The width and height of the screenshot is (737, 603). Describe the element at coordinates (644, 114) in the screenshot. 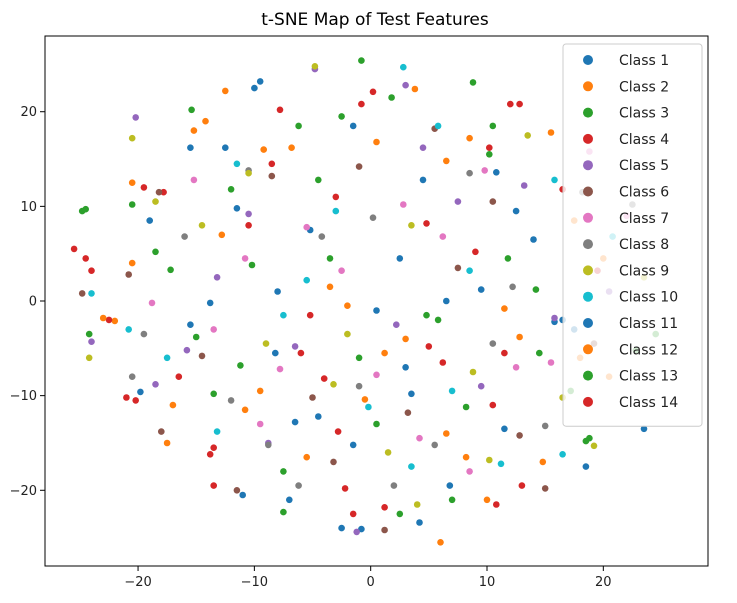

I see `legend-label: Class 3` at that location.